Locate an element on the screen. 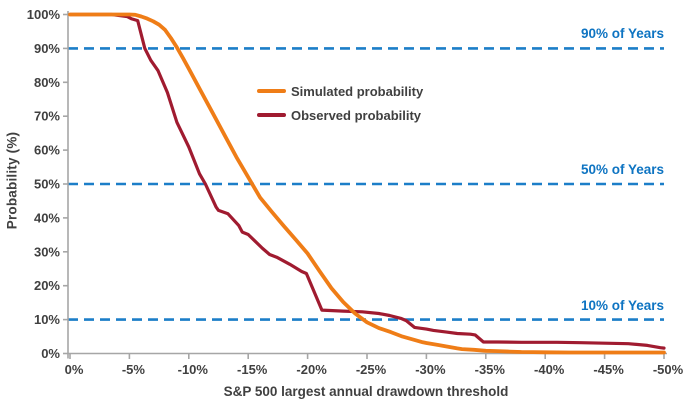  observed-line-swatch is located at coordinates (271, 115).